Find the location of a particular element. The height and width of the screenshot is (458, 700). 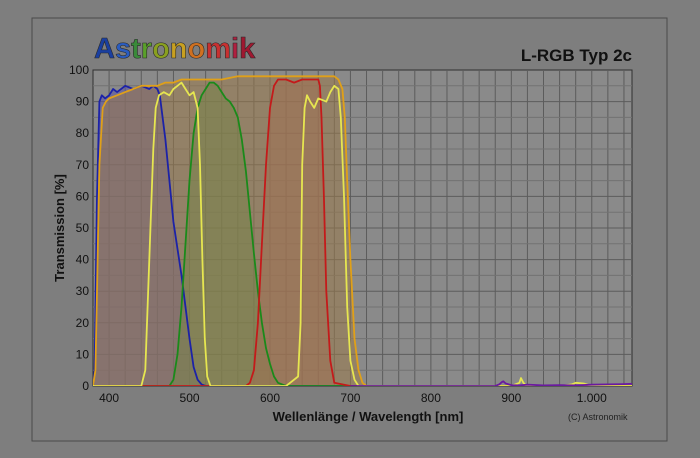

logo-letter: r is located at coordinates (146, 49).